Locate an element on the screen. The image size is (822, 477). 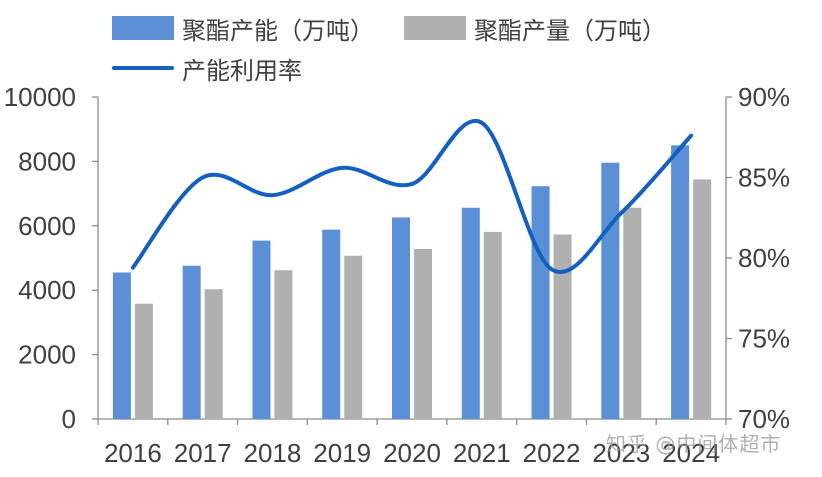
left-tick-label: 10000 is located at coordinates (40, 97).